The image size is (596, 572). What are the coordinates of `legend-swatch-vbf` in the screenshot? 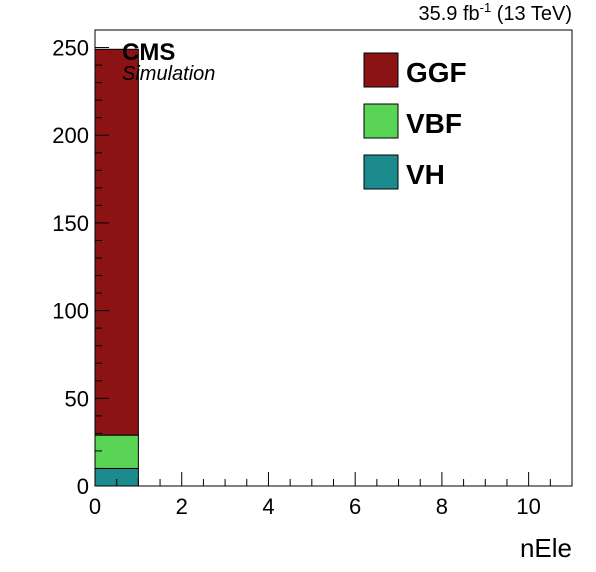 It's located at (381, 121).